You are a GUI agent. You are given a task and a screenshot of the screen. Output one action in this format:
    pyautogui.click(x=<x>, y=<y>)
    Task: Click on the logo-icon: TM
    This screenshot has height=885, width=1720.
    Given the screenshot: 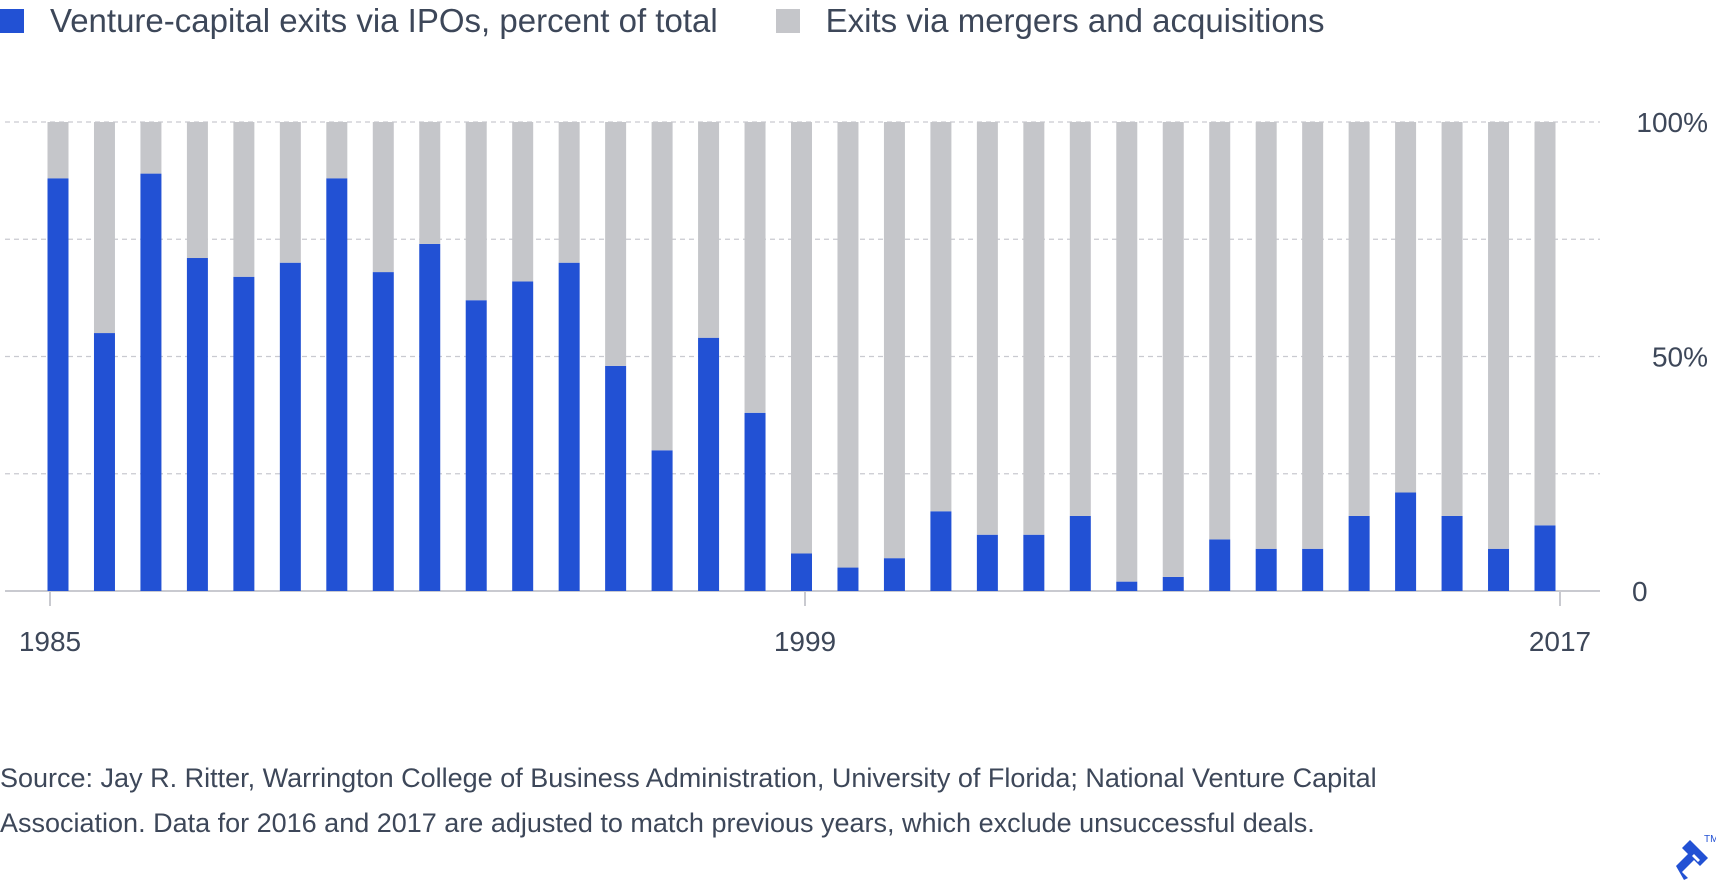 What is the action you would take?
    pyautogui.click(x=1697, y=857)
    